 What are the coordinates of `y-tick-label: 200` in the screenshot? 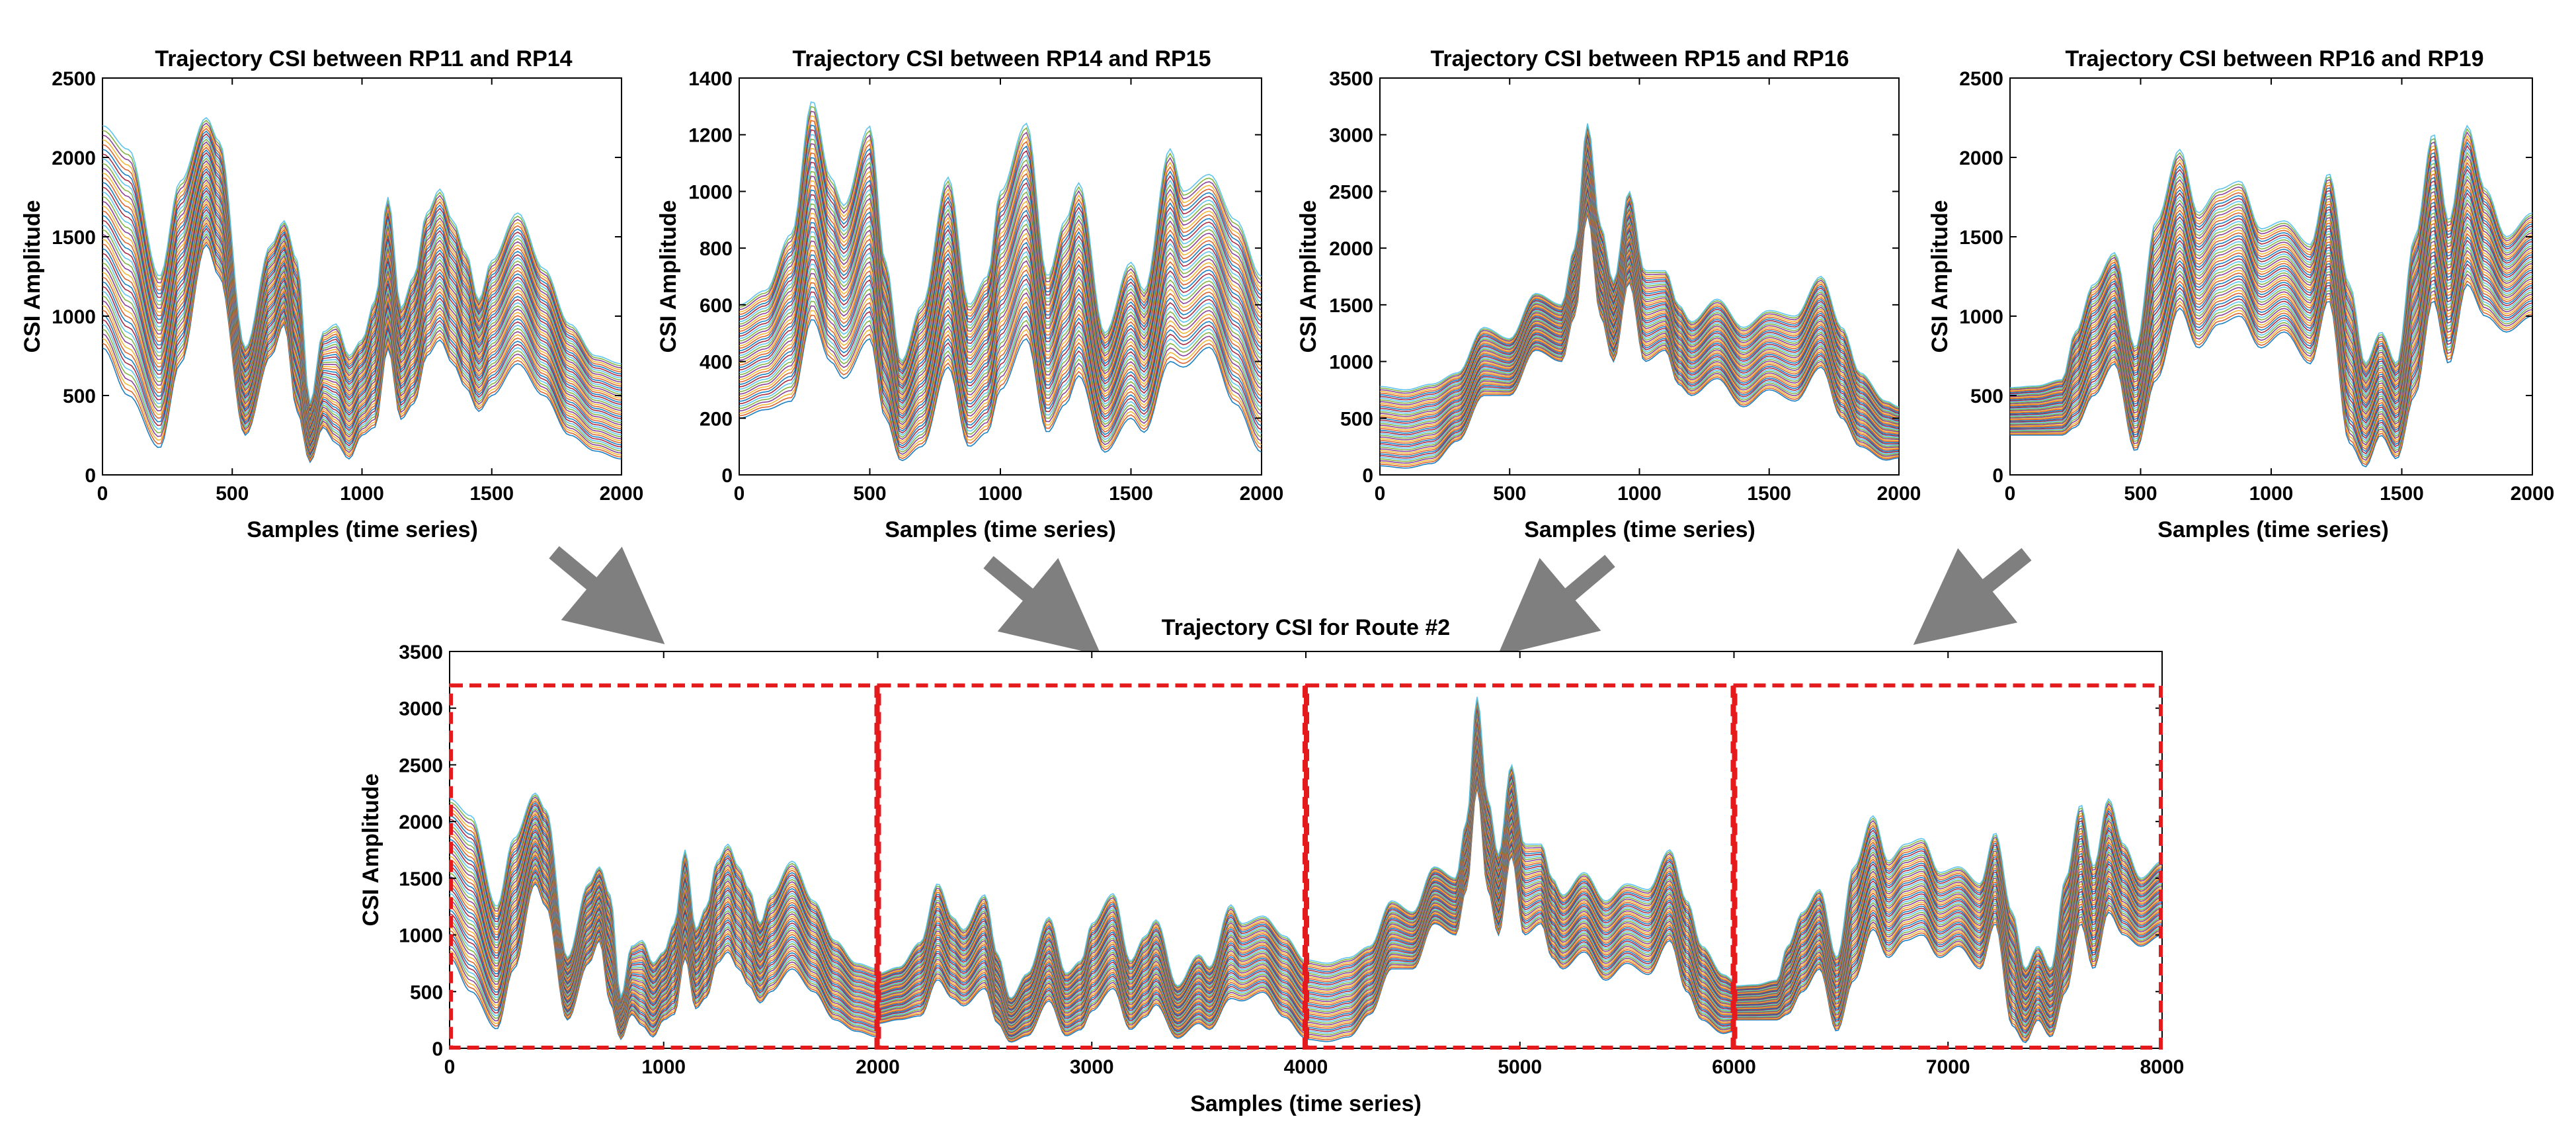 It's located at (716, 419).